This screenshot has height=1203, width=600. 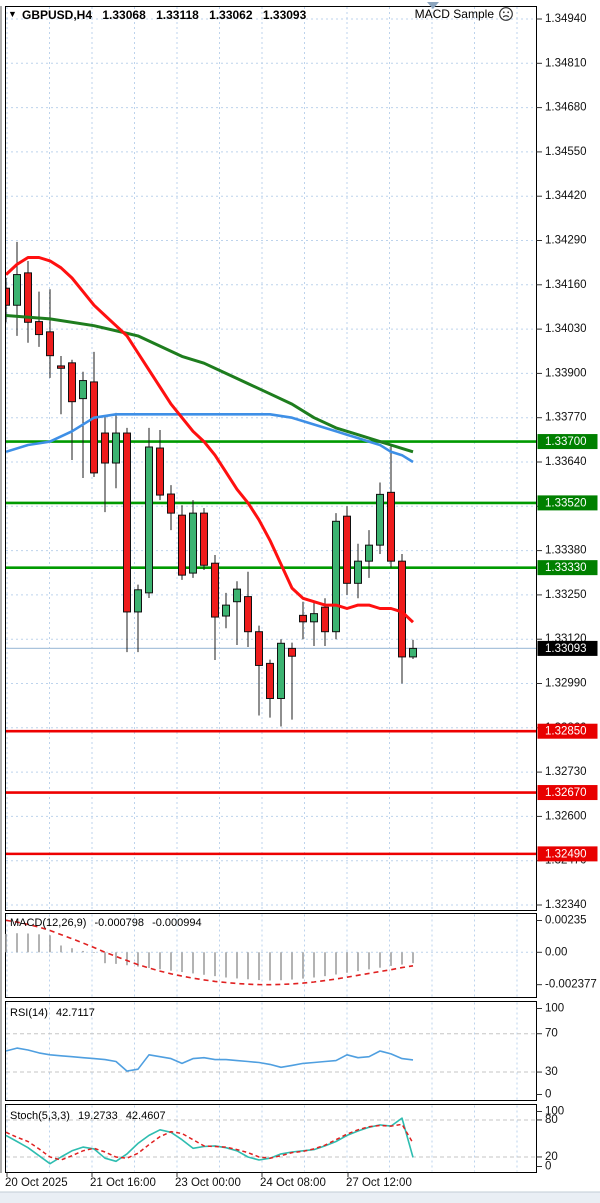 I want to click on price-badge-label: 1.33093, so click(x=566, y=649).